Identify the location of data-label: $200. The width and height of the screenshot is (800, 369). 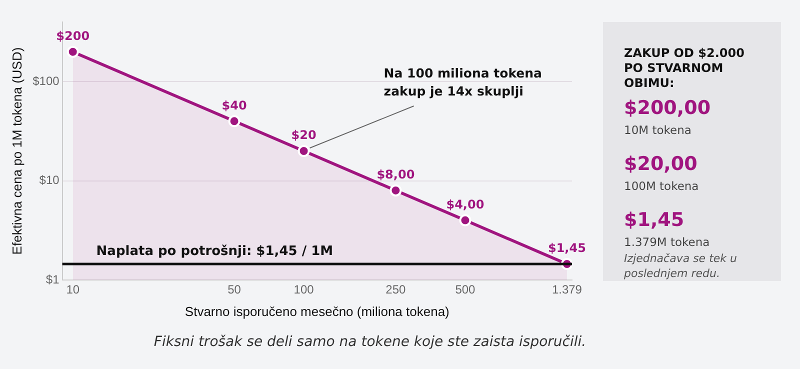
(73, 35).